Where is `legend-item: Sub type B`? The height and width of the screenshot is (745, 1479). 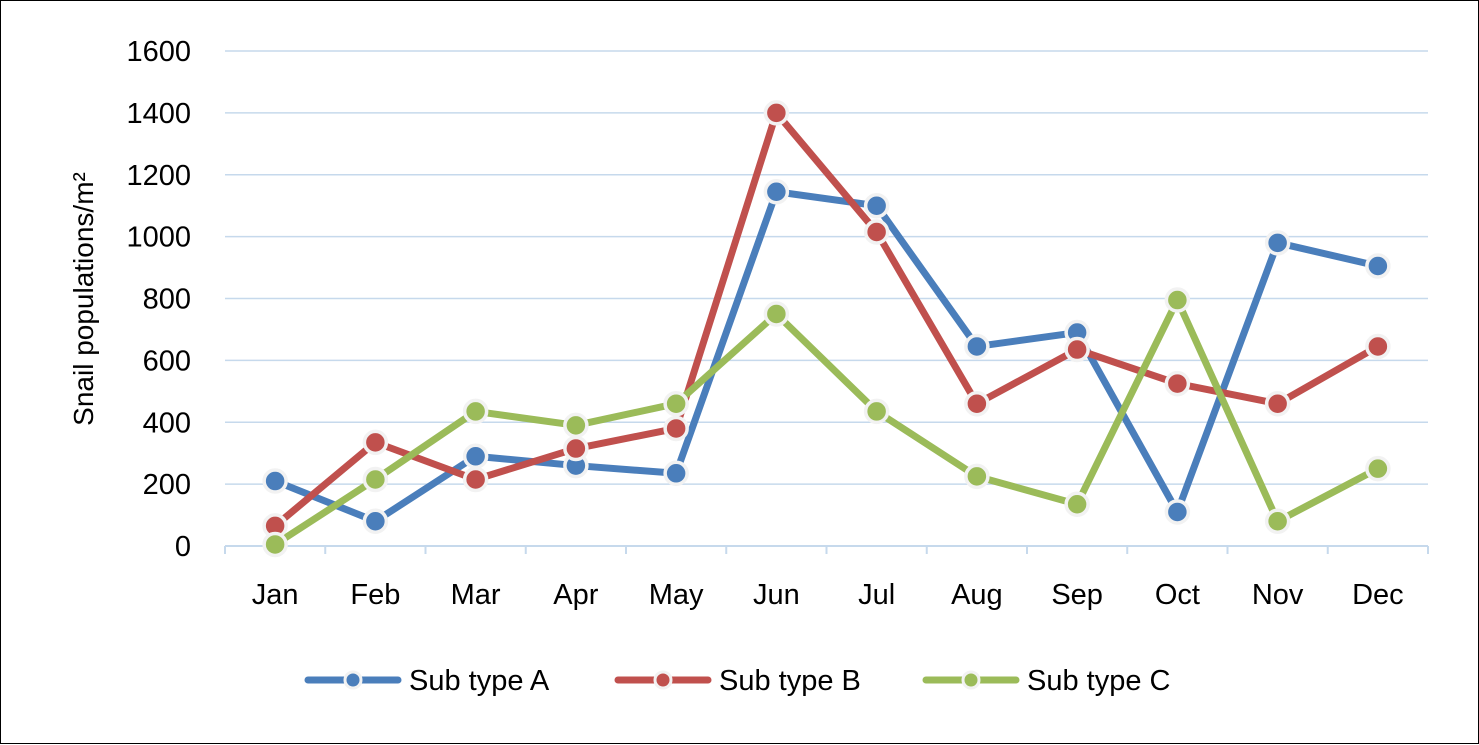
legend-item: Sub type B is located at coordinates (737, 681).